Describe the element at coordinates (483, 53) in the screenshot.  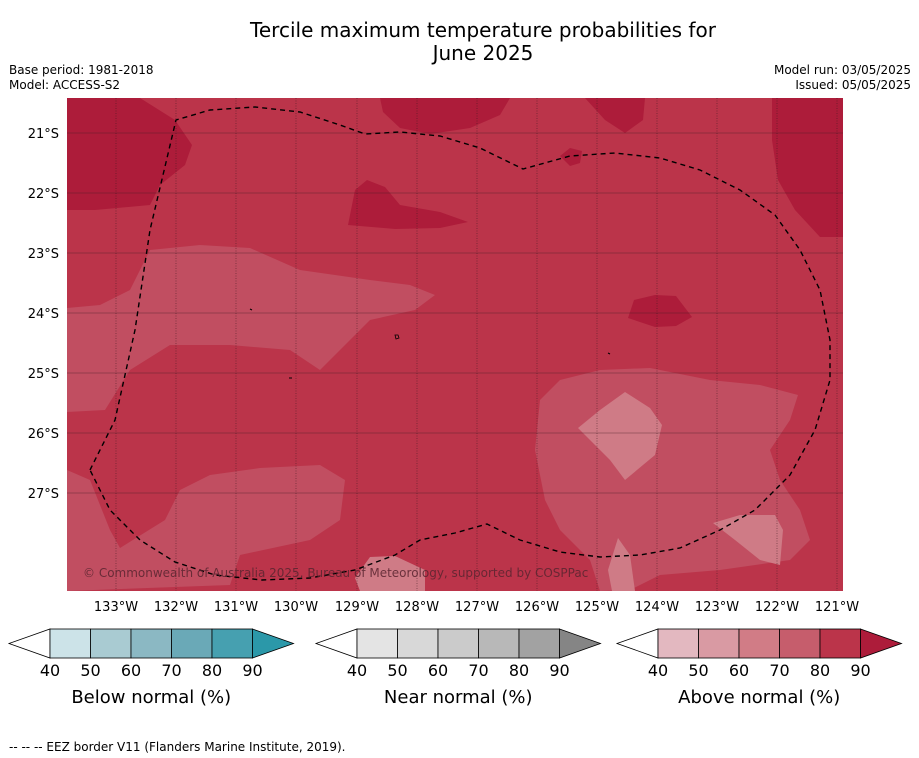
I see `title-line-2: June 2025` at that location.